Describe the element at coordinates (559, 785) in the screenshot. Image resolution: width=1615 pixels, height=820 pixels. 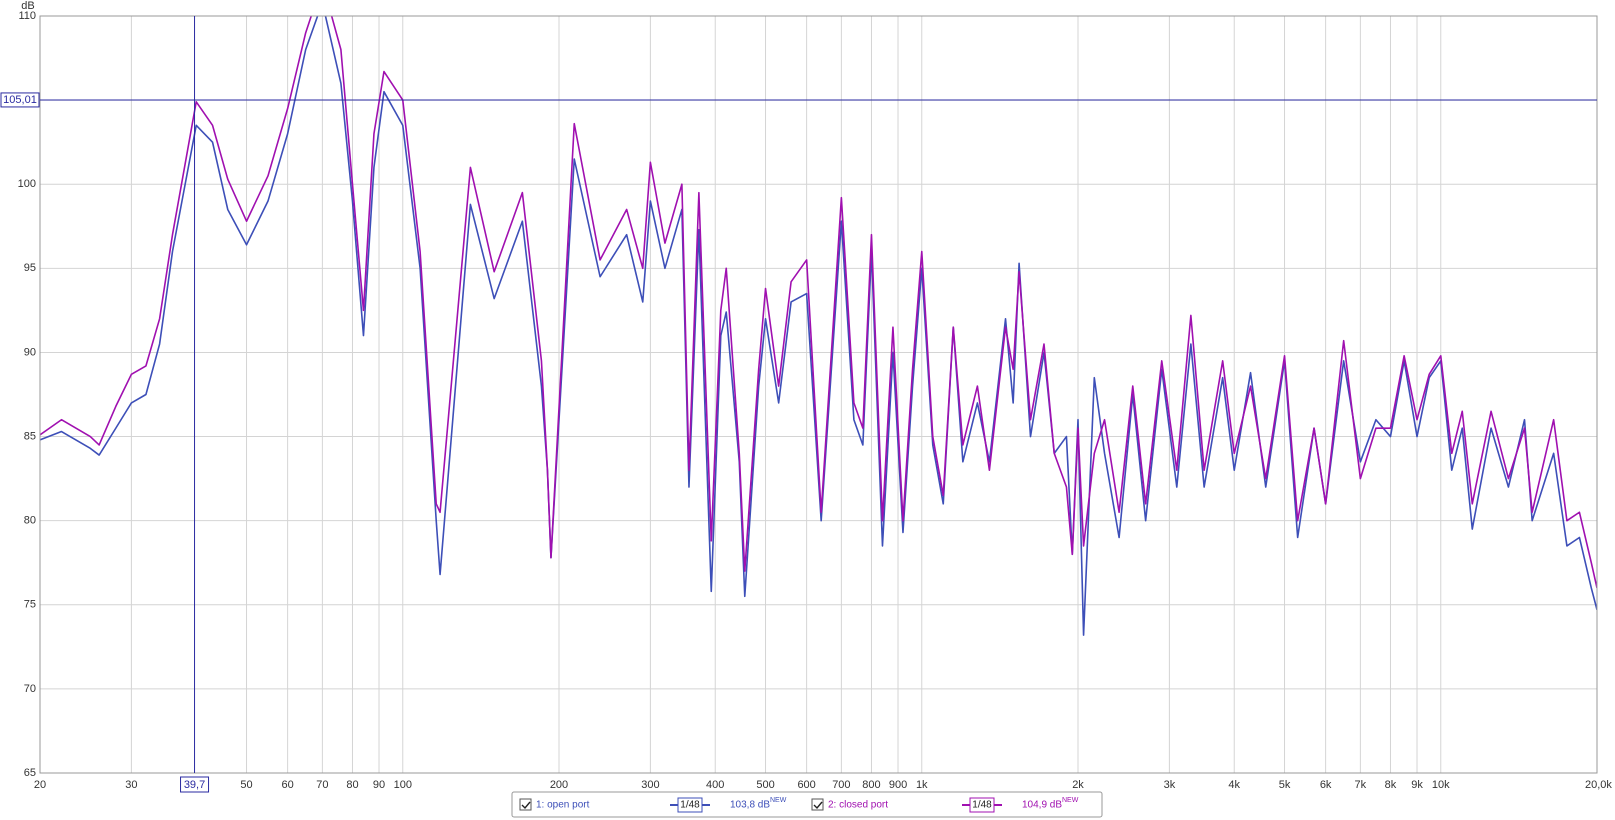
I see `x-tick-label: 200` at that location.